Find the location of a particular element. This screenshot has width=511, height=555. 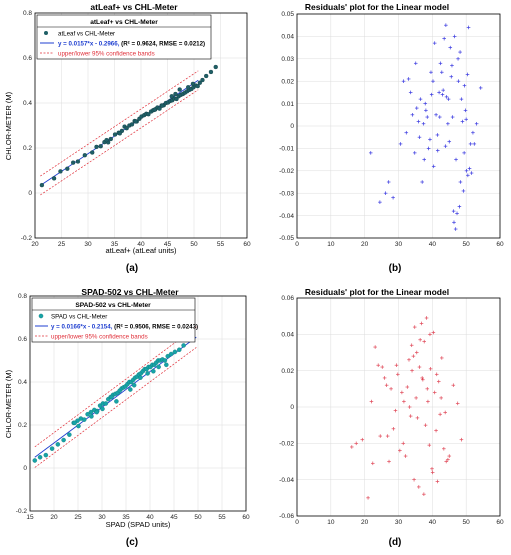

x-tick-label: 45 is located at coordinates (174, 517).